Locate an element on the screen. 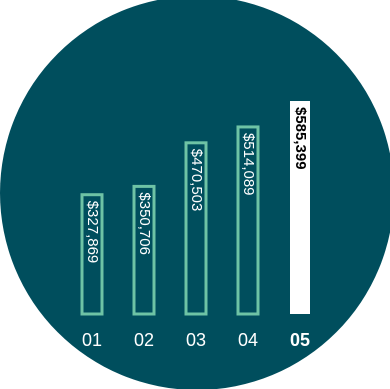  tick-label-02: 02 is located at coordinates (144, 340).